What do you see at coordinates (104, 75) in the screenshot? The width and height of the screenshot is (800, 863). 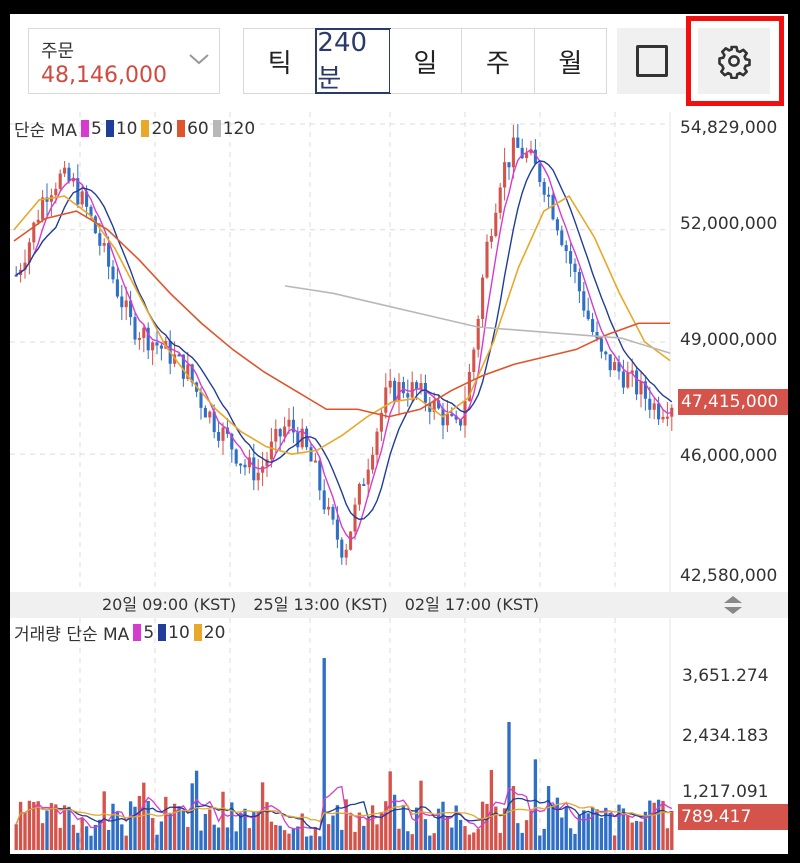 I see `order-price-value: 48,146,000` at bounding box center [104, 75].